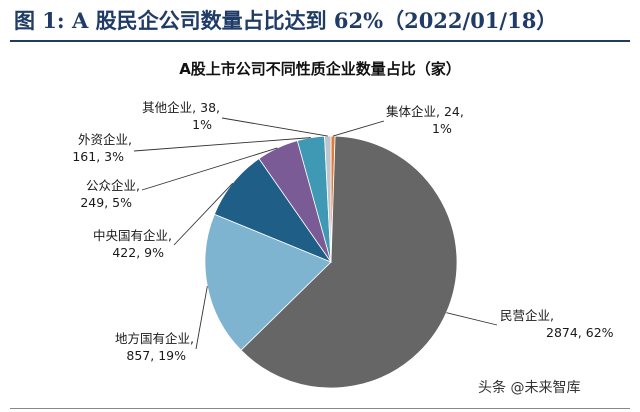  Describe the element at coordinates (154, 338) in the screenshot. I see `slice-label-line1: 地方国有企业,` at that location.